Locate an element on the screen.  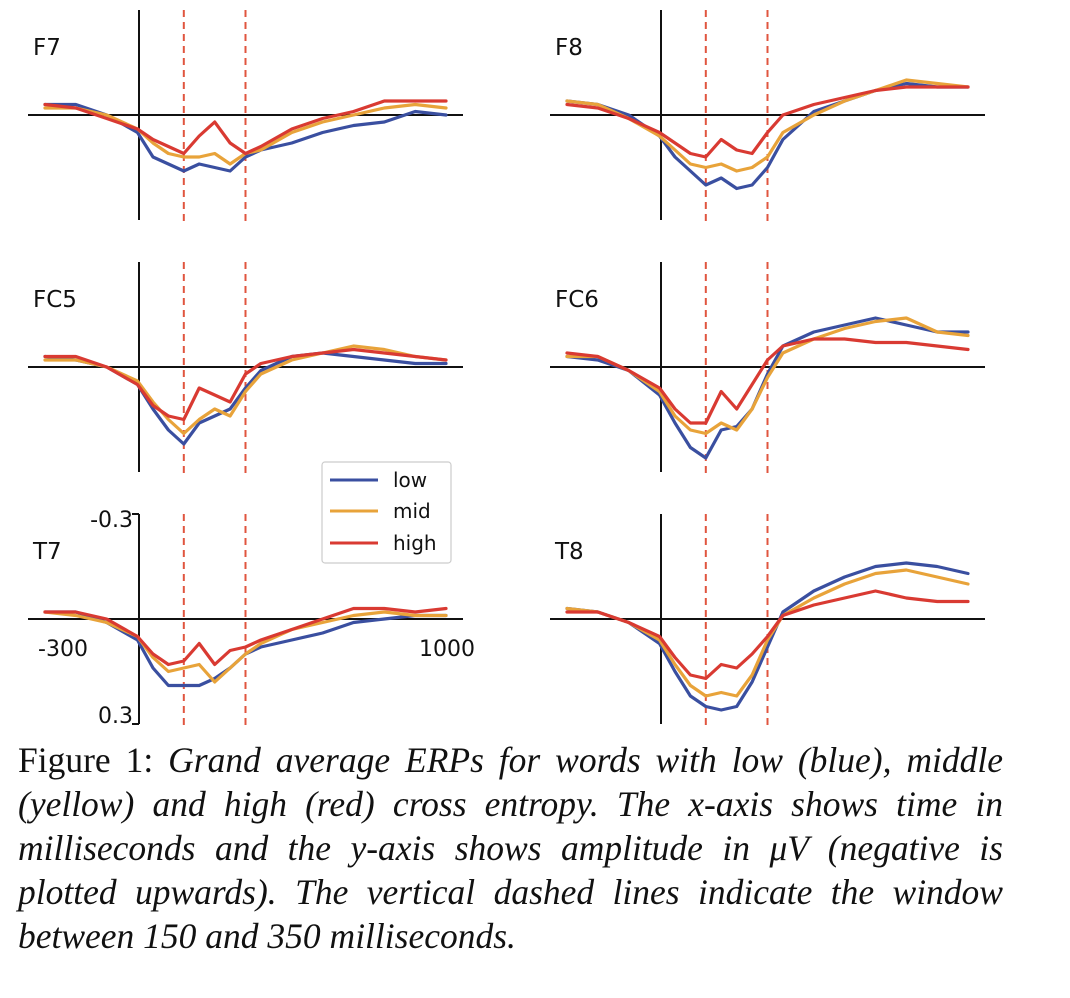
panel-label-t8: T8 is located at coordinates (569, 552).